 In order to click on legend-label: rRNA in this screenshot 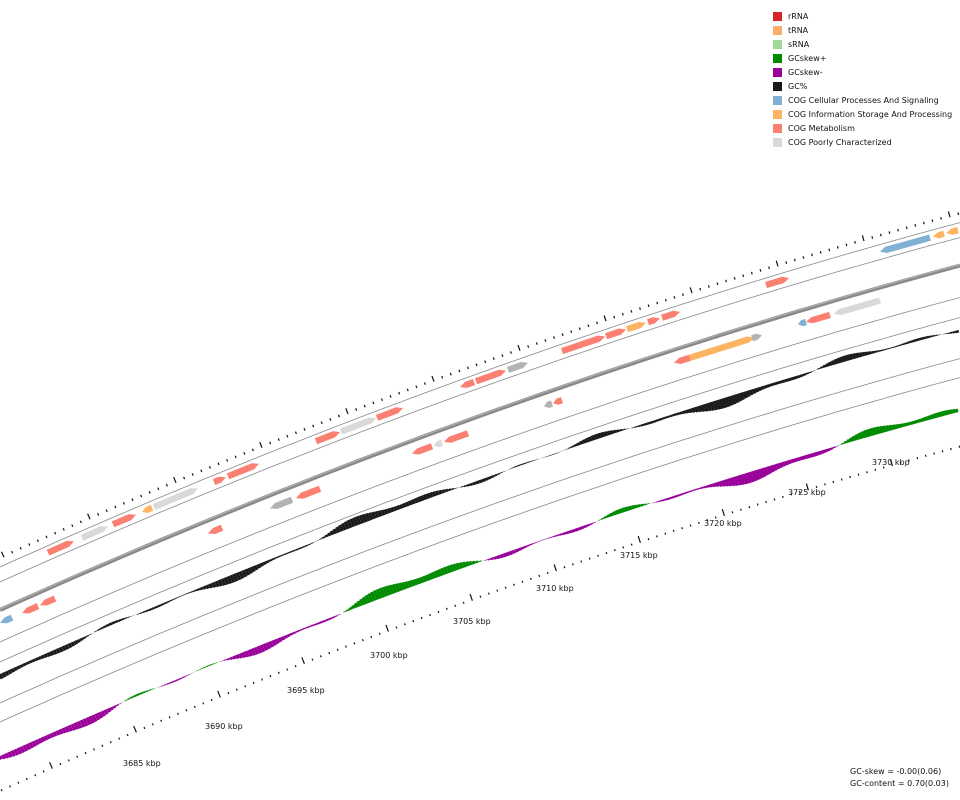, I will do `click(798, 16)`.